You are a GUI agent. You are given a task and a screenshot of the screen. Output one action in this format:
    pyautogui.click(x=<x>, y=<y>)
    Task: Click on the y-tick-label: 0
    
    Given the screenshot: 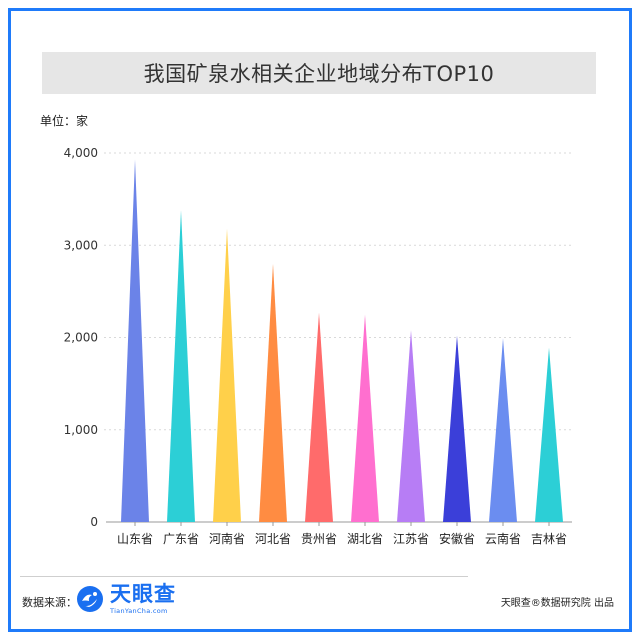 What is the action you would take?
    pyautogui.click(x=94, y=522)
    